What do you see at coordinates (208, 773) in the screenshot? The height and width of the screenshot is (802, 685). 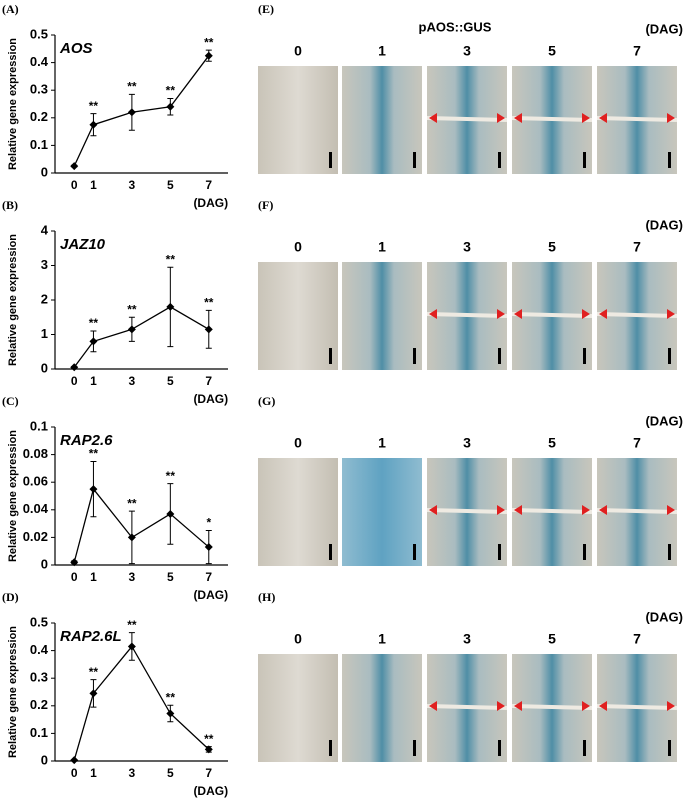 I see `x-tick-label: 7` at bounding box center [208, 773].